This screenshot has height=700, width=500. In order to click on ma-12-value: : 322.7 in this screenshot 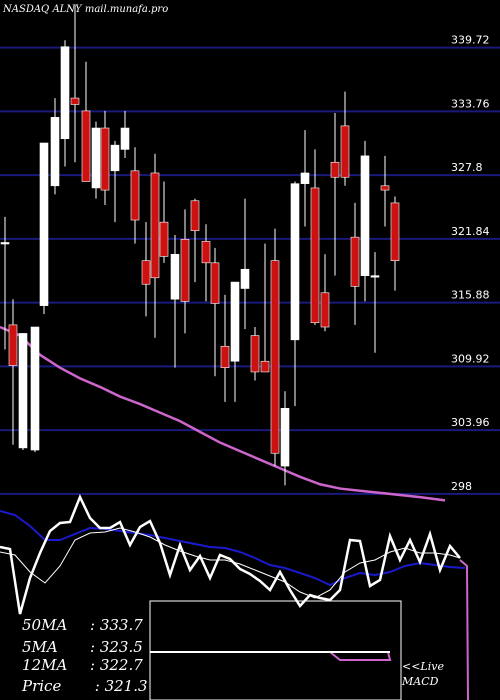, I will do `click(116, 665)`.